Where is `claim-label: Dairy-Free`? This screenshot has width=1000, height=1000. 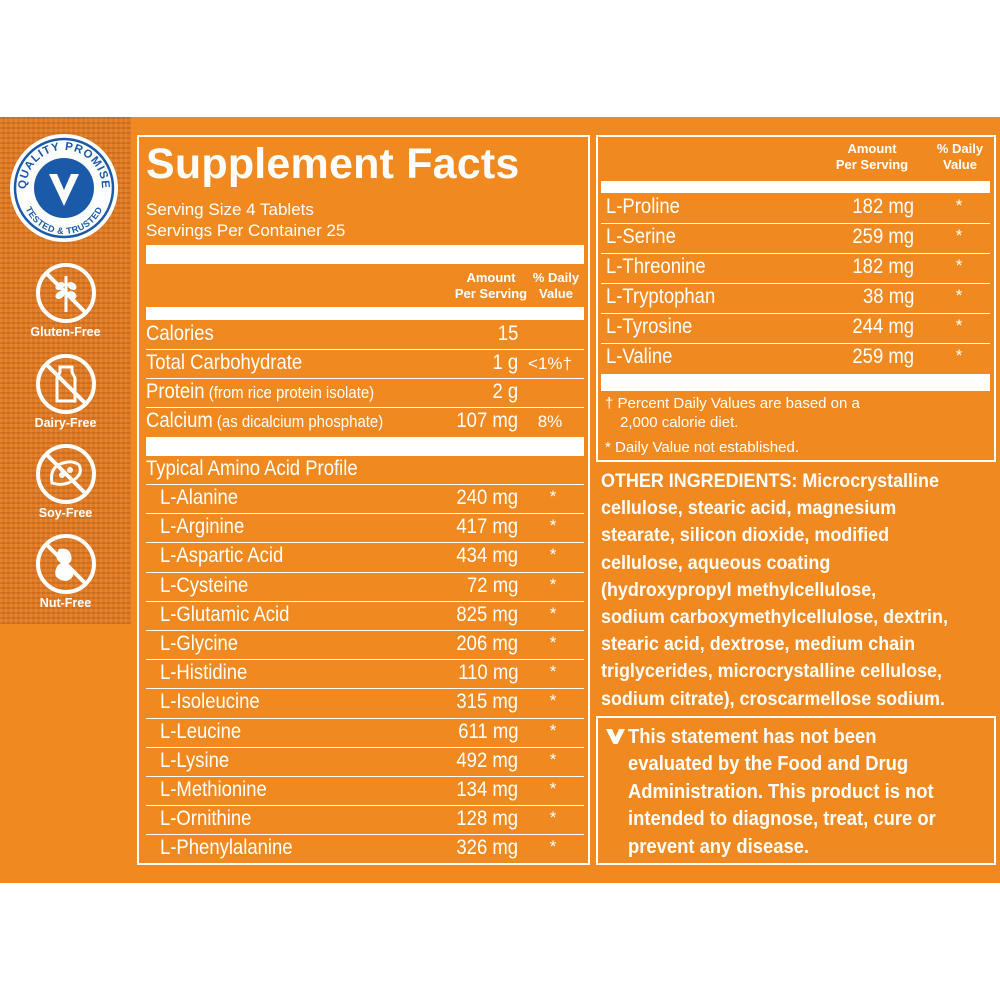
claim-label: Dairy-Free is located at coordinates (65, 423).